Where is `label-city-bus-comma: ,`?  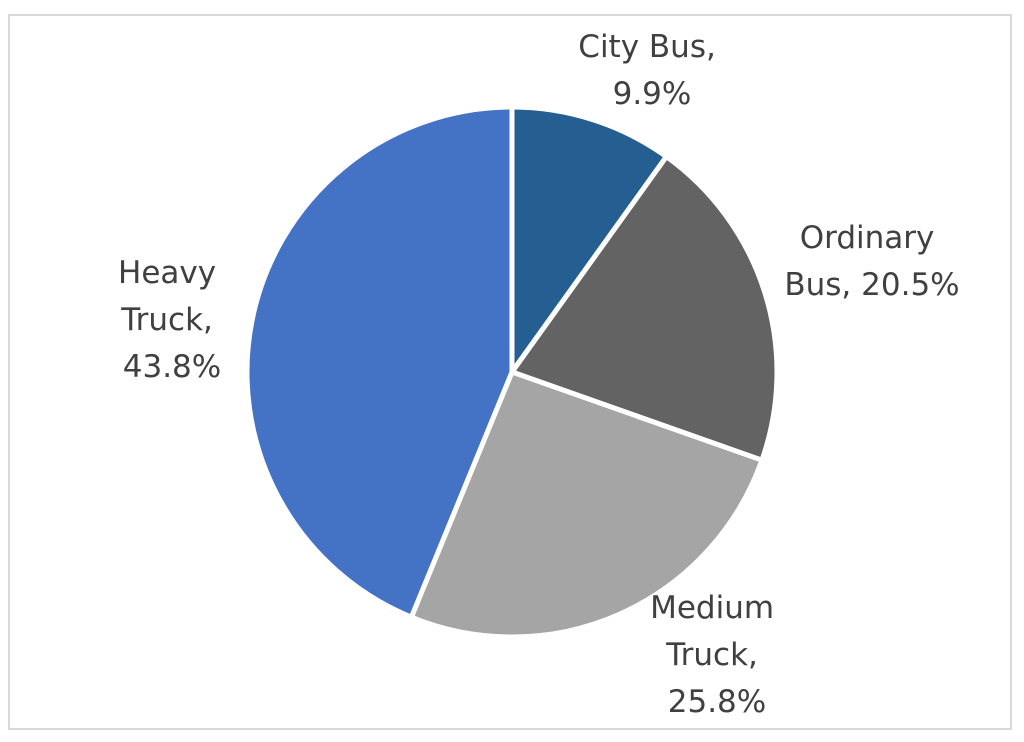
label-city-bus-comma: , is located at coordinates (711, 47).